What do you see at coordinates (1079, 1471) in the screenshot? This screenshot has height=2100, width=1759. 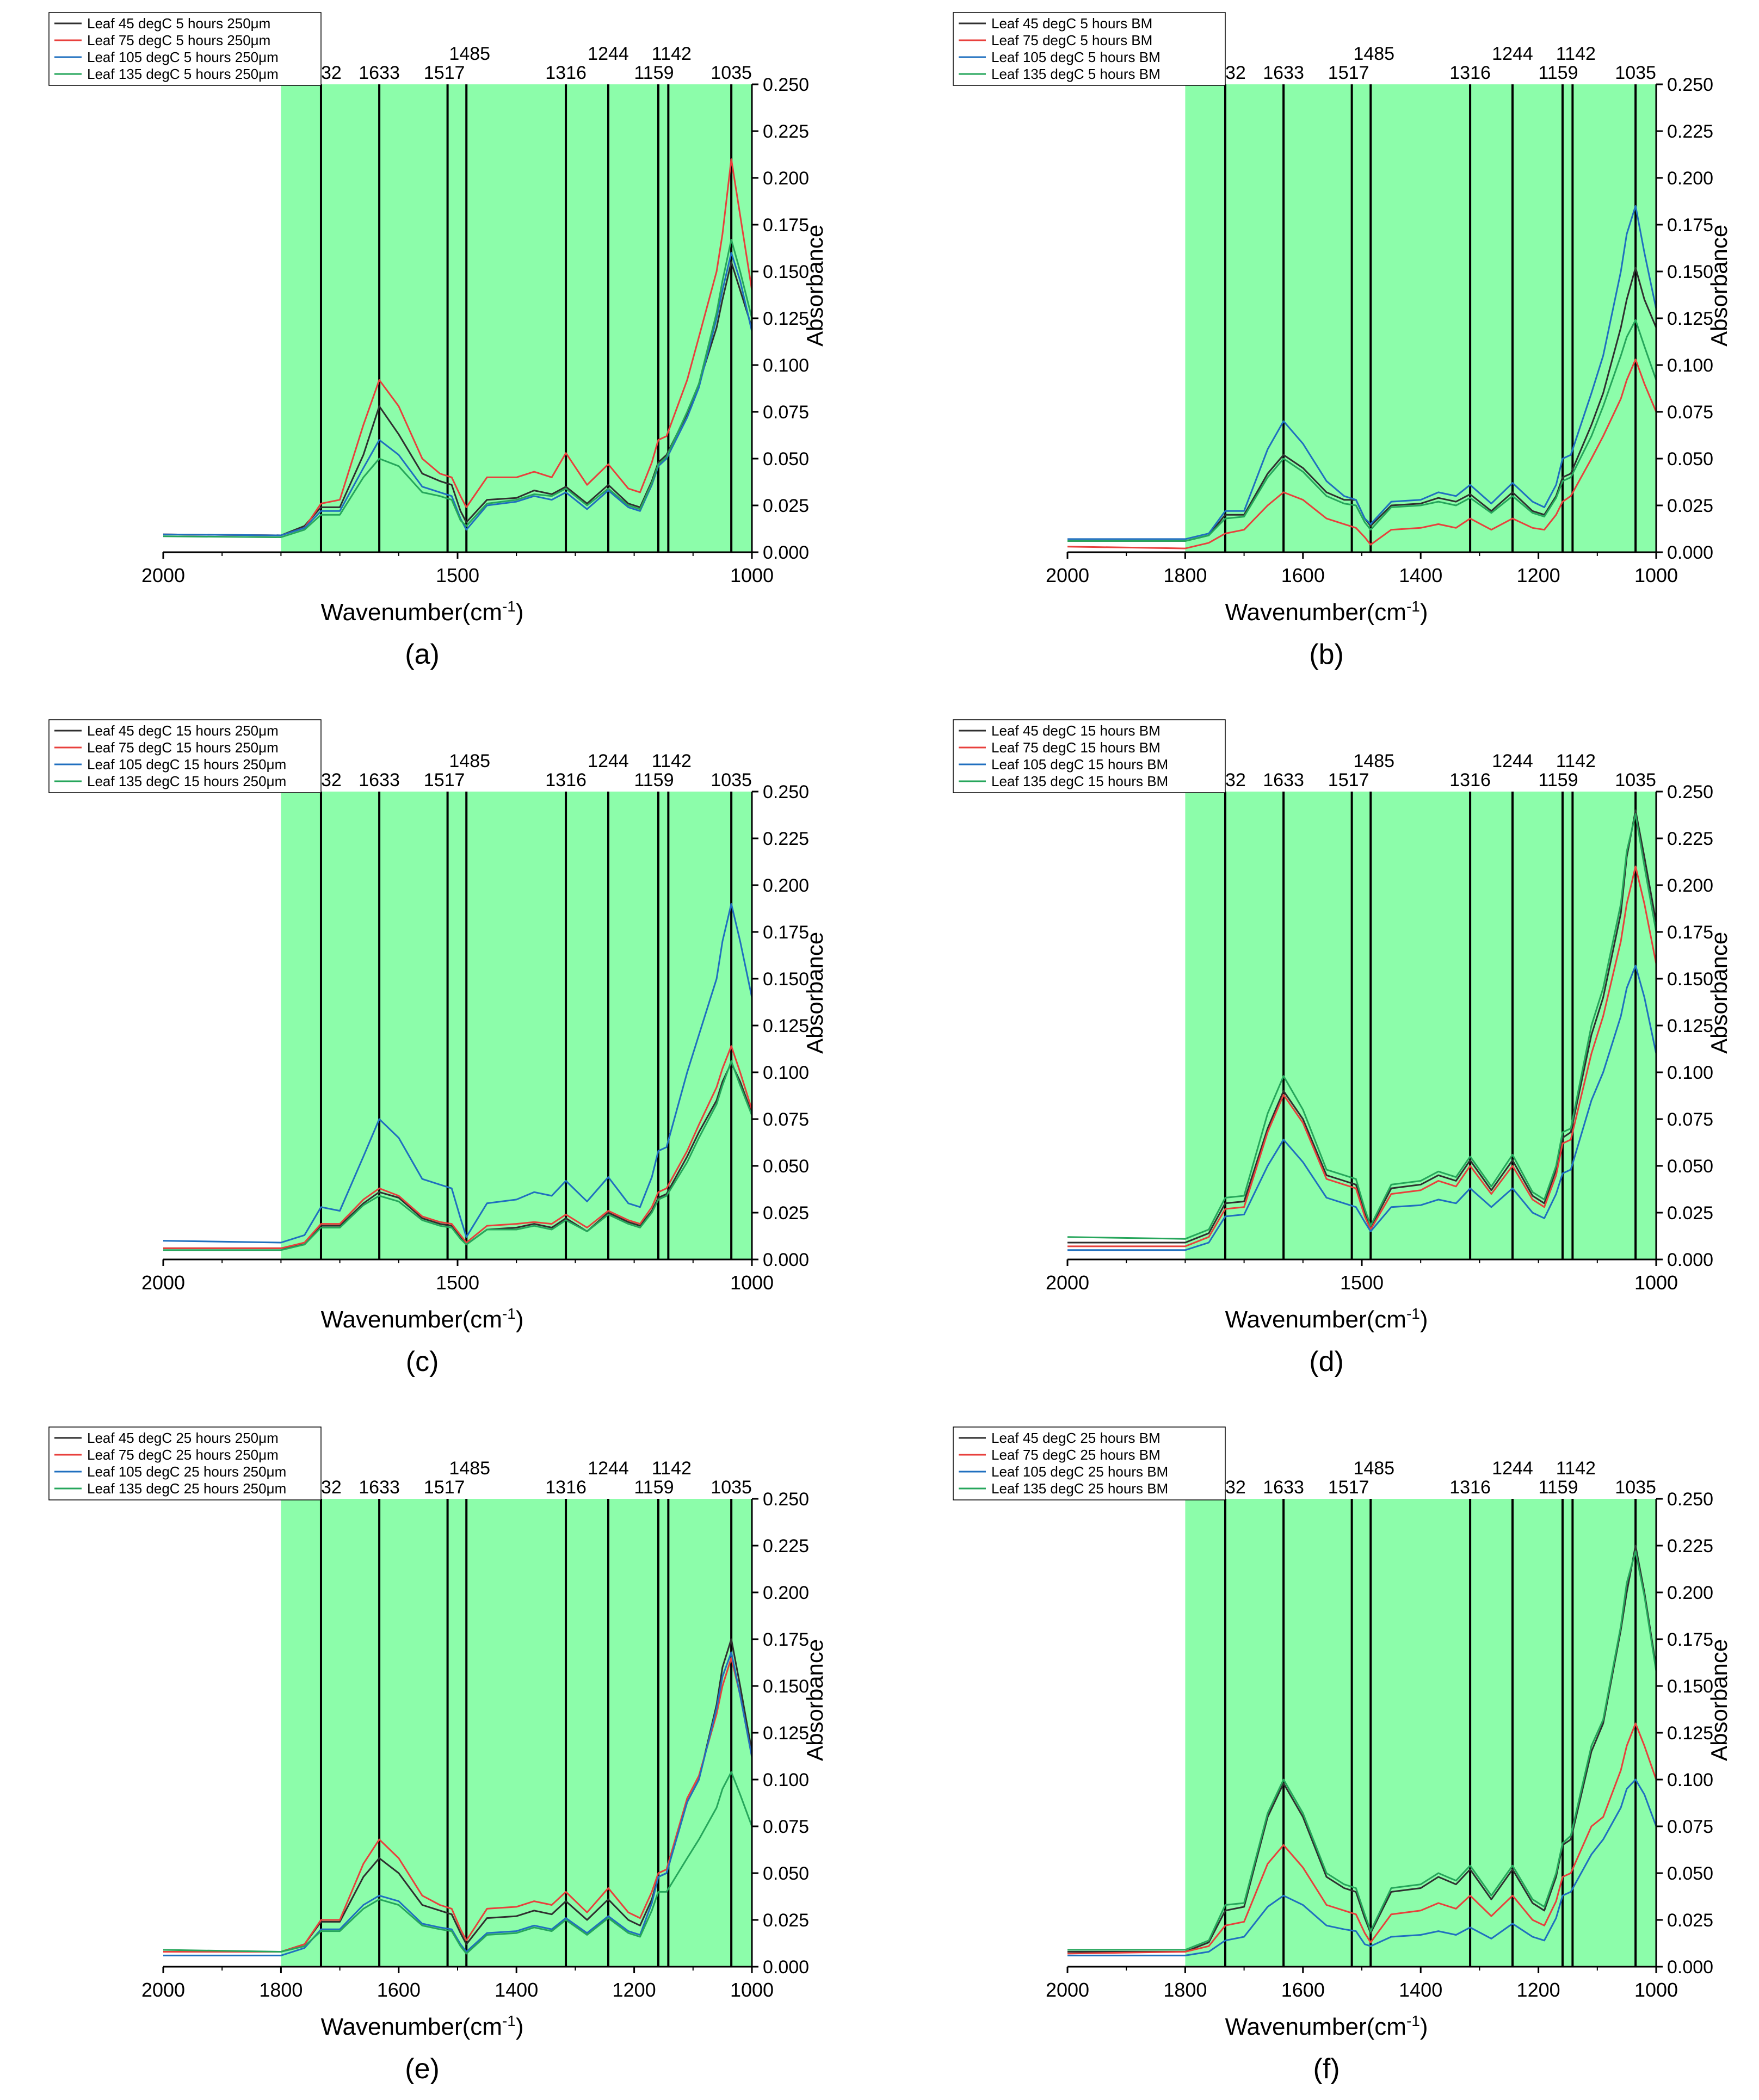 I see `legend-entry: Leaf 105 degC 25 hours BM` at bounding box center [1079, 1471].